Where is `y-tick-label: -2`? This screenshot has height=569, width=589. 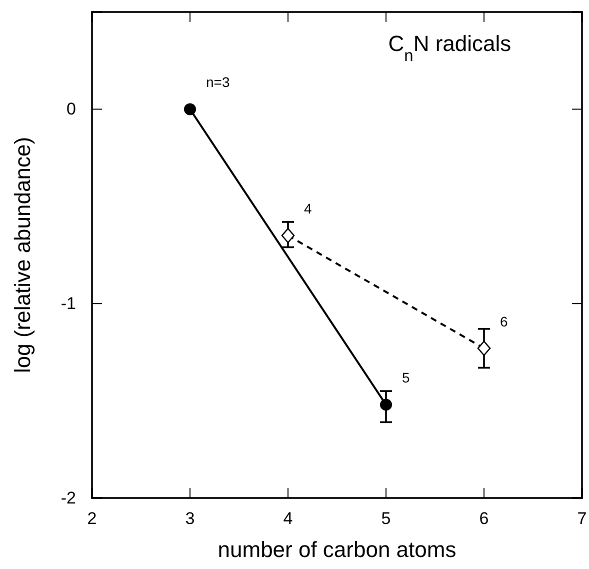
y-tick-label: -2 is located at coordinates (68, 498).